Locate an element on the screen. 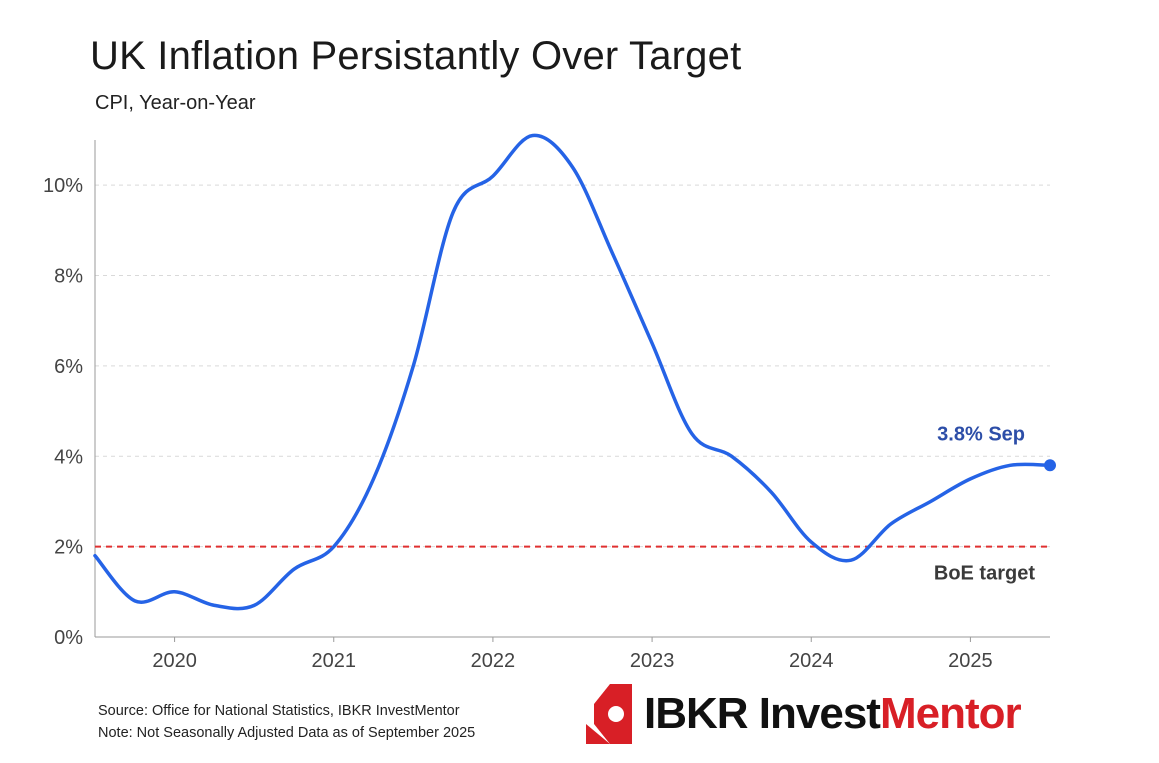  ibkr-investmentor-logo: IBKR InvestMentor is located at coordinates (804, 714).